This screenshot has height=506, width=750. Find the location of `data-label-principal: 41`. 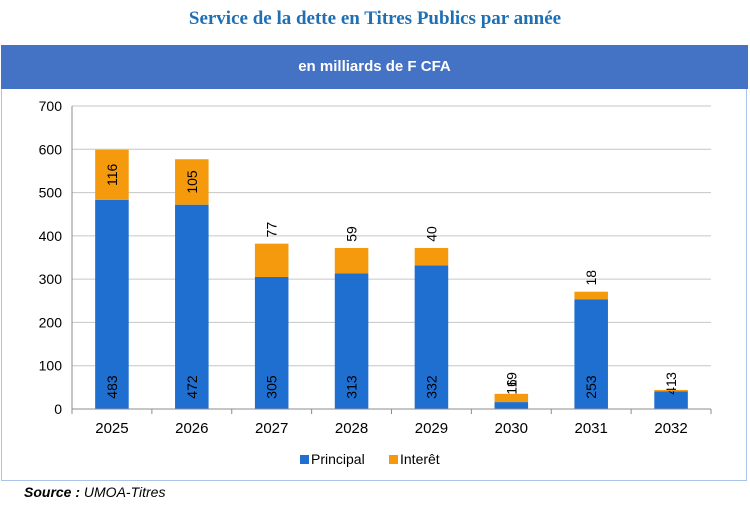

data-label-principal: 41 is located at coordinates (671, 387).